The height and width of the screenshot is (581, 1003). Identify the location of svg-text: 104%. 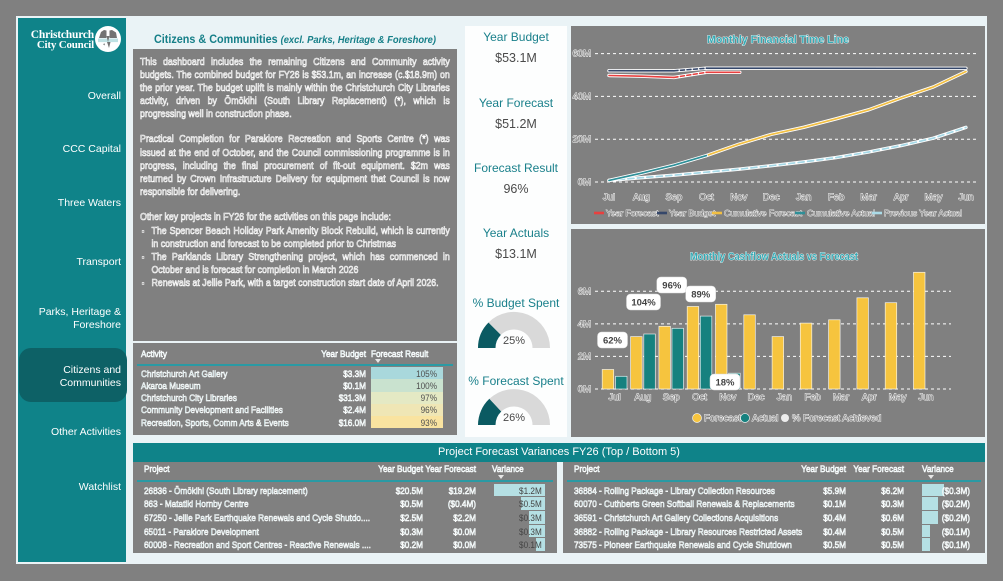
(643, 303).